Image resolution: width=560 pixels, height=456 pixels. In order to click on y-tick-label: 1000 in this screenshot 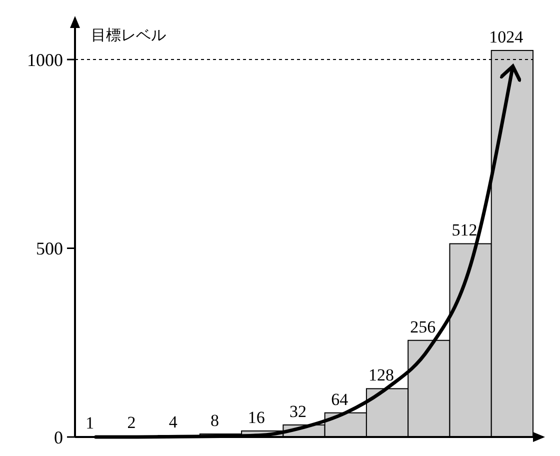, I will do `click(45, 60)`.